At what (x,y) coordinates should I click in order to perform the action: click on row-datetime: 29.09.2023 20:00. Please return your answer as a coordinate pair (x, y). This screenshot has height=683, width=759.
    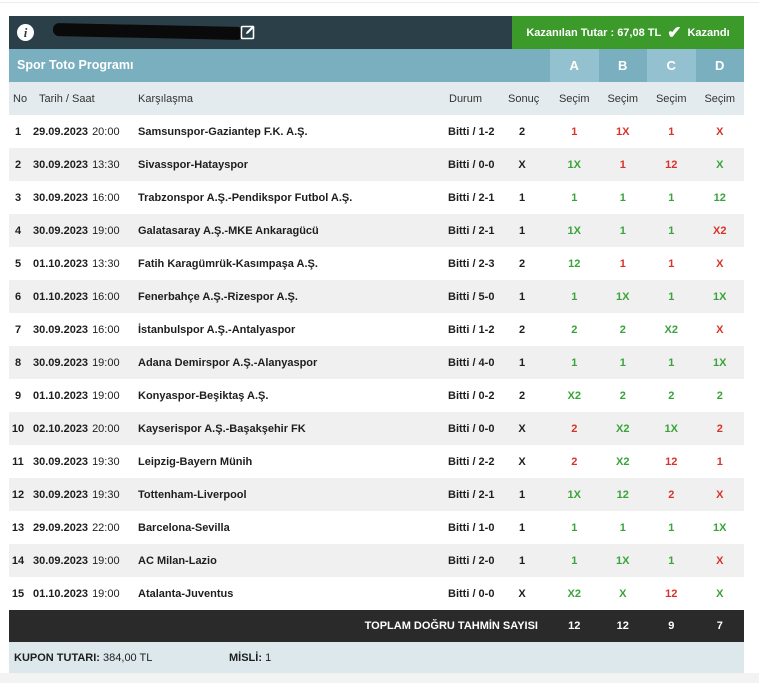
    Looking at the image, I should click on (83, 131).